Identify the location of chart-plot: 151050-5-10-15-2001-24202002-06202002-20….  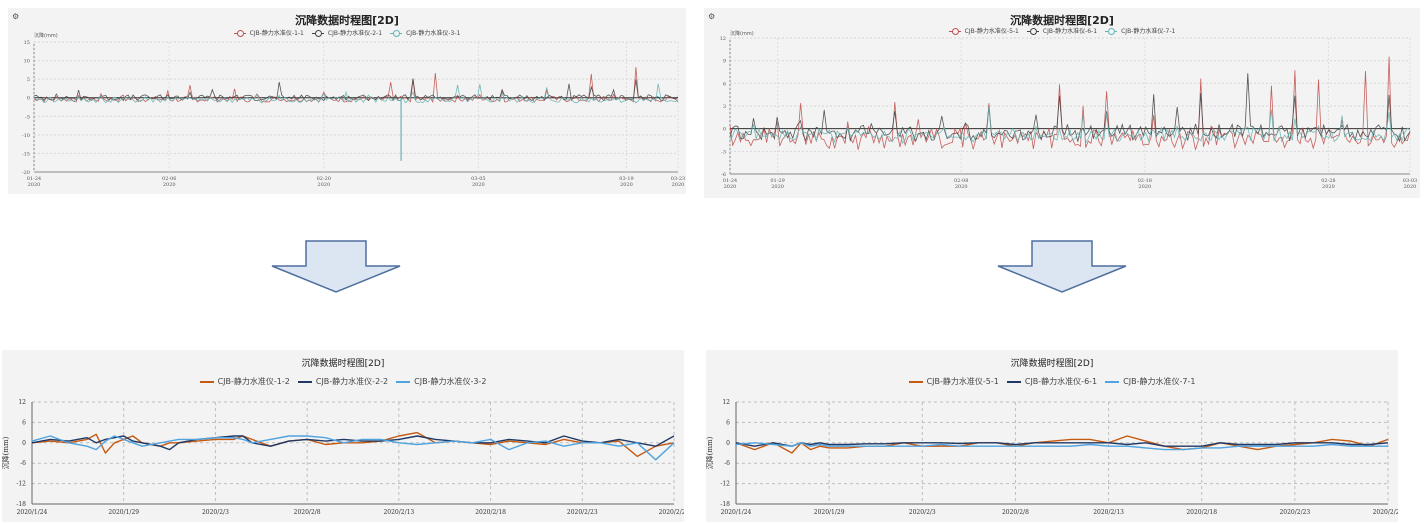
(353, 114).